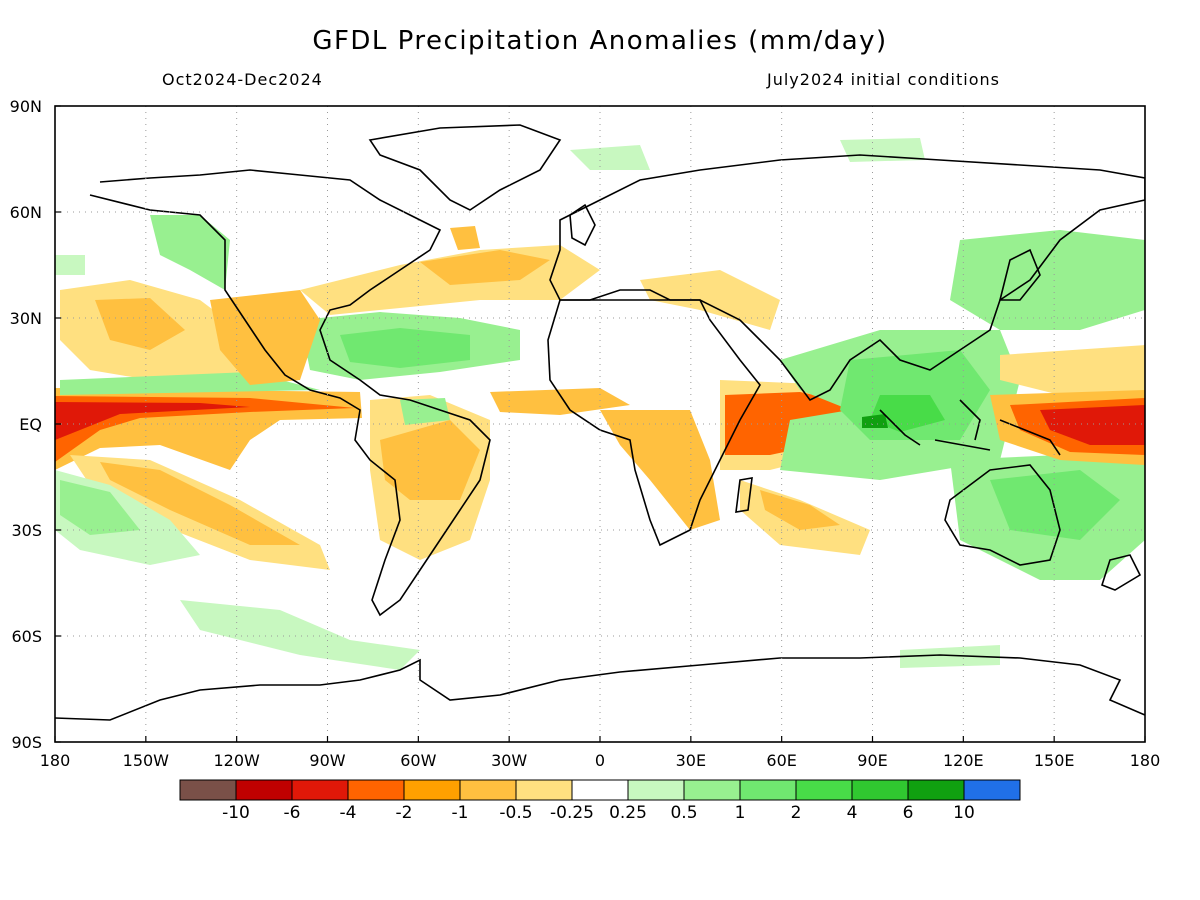 The width and height of the screenshot is (1200, 900). Describe the element at coordinates (1054, 760) in the screenshot. I see `lon-tick-label: 150E` at that location.